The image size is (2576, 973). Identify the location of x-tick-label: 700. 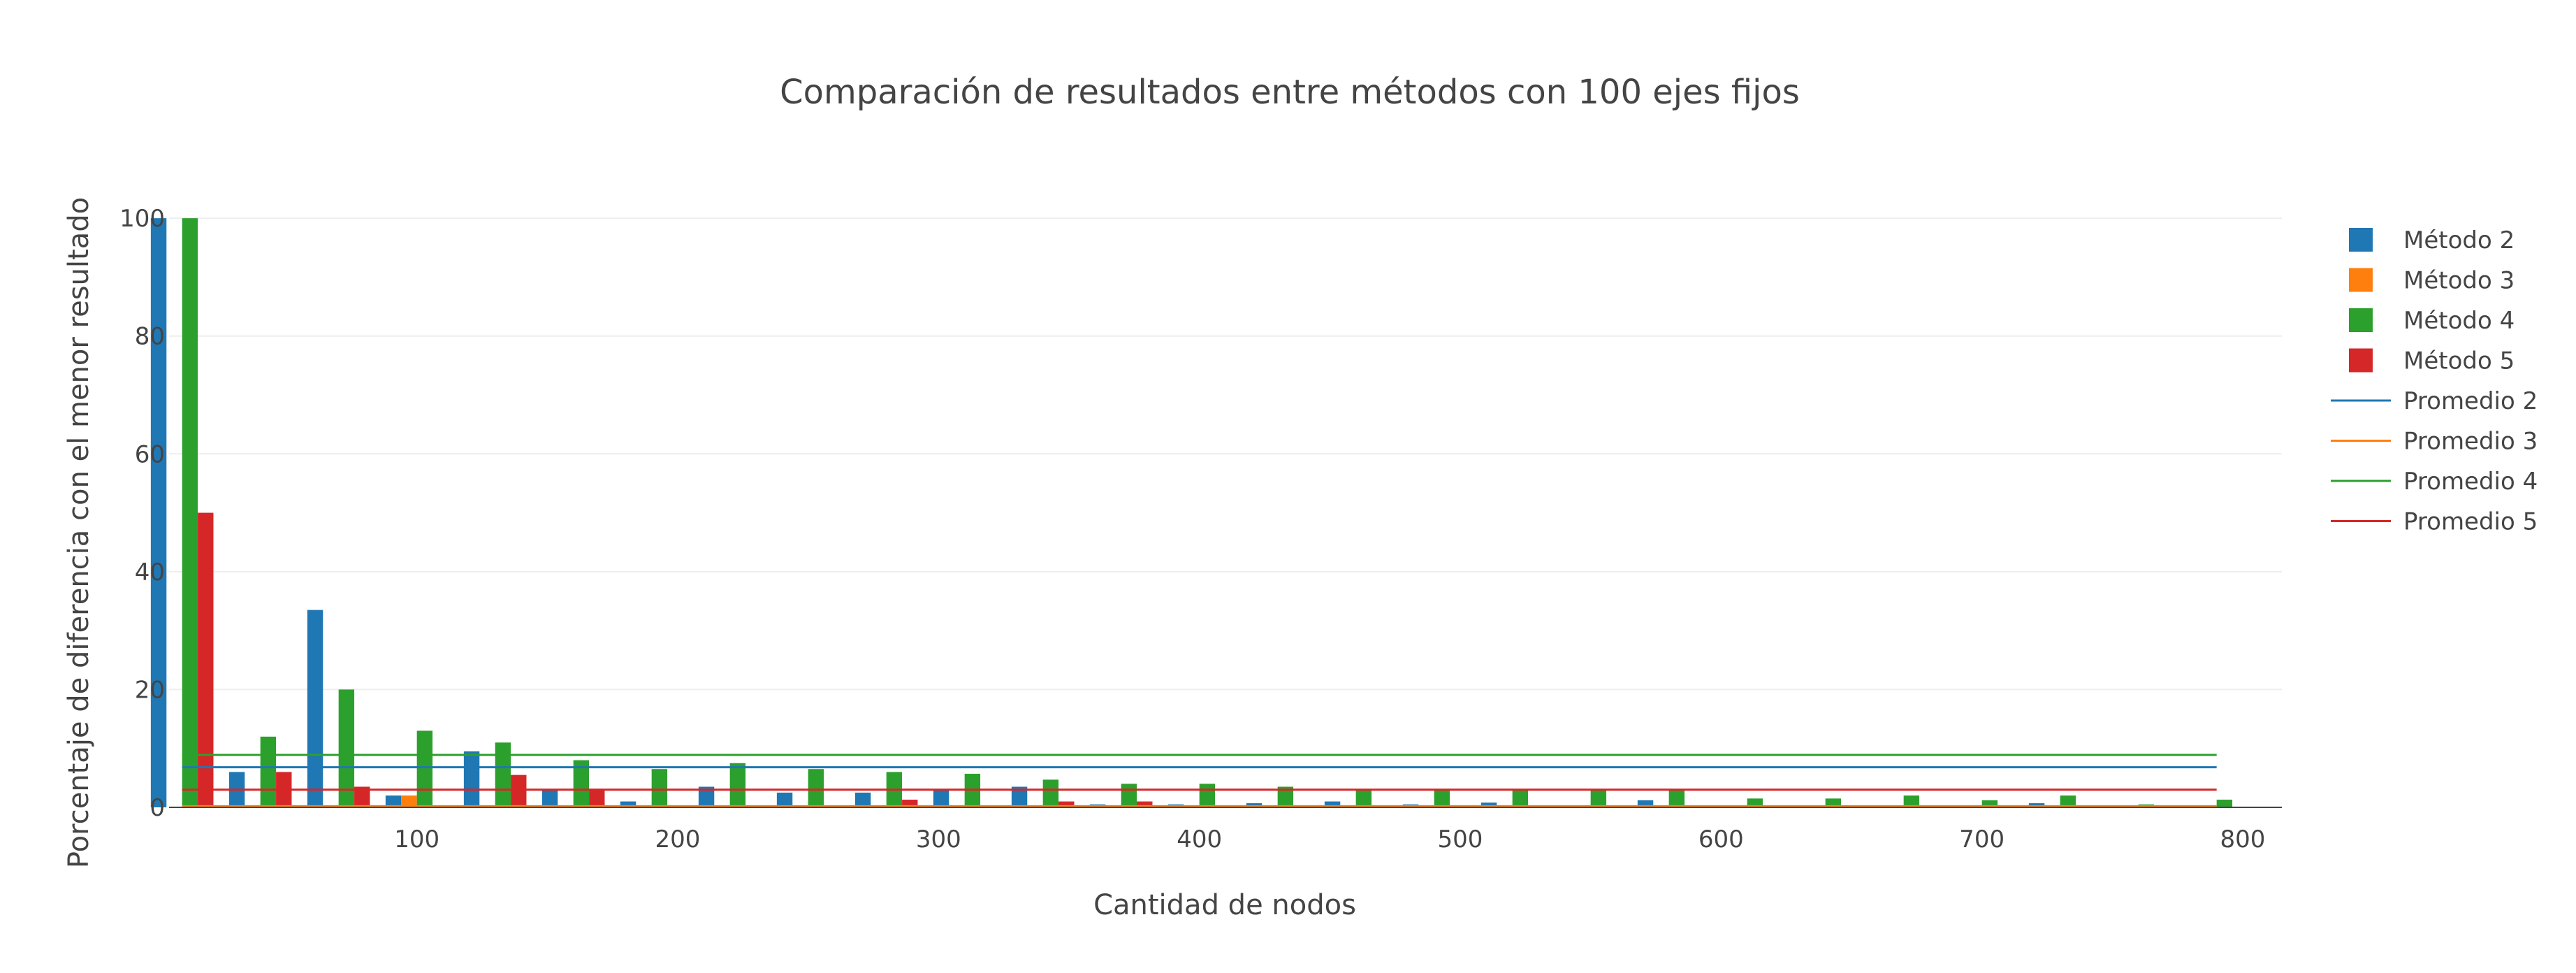
(1981, 839).